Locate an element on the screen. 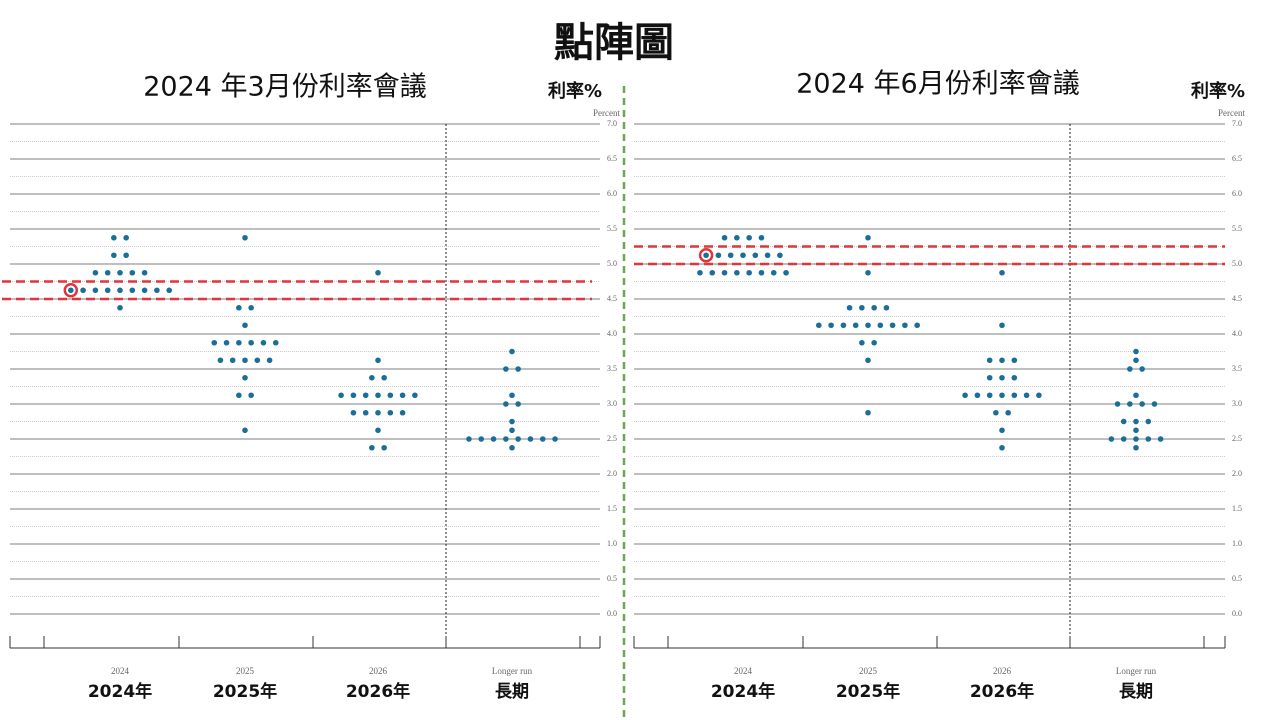  x-label-zh: 長期 is located at coordinates (1136, 692).